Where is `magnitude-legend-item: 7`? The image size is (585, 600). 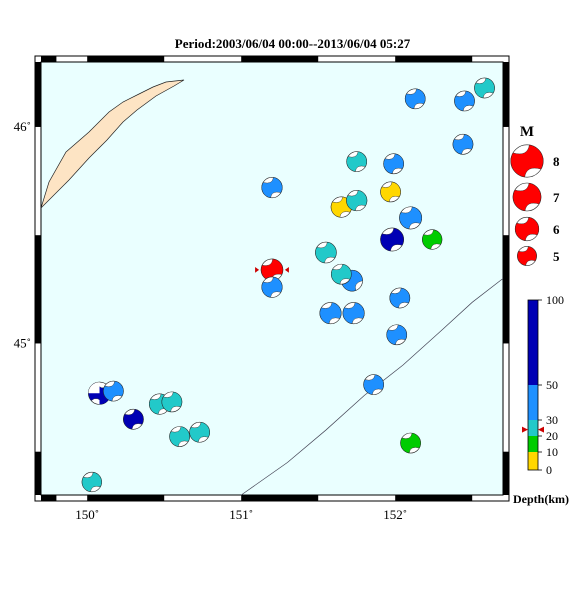
magnitude-legend-item: 7 is located at coordinates (536, 197).